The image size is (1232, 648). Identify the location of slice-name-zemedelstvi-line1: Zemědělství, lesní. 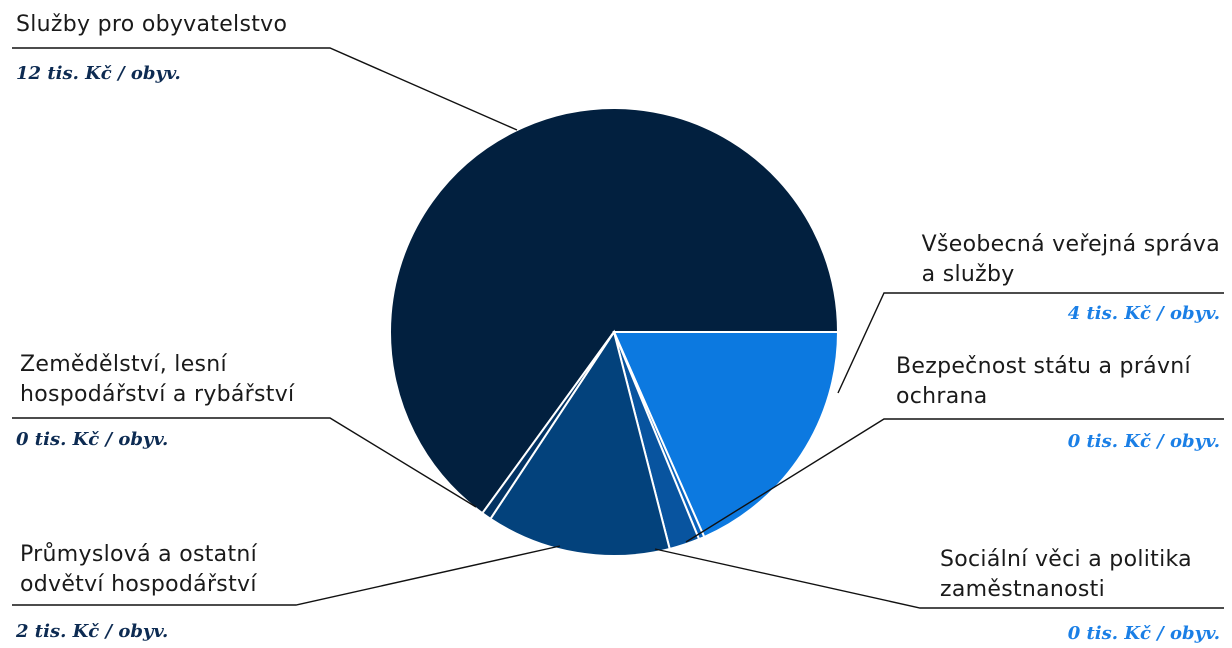
(123, 364).